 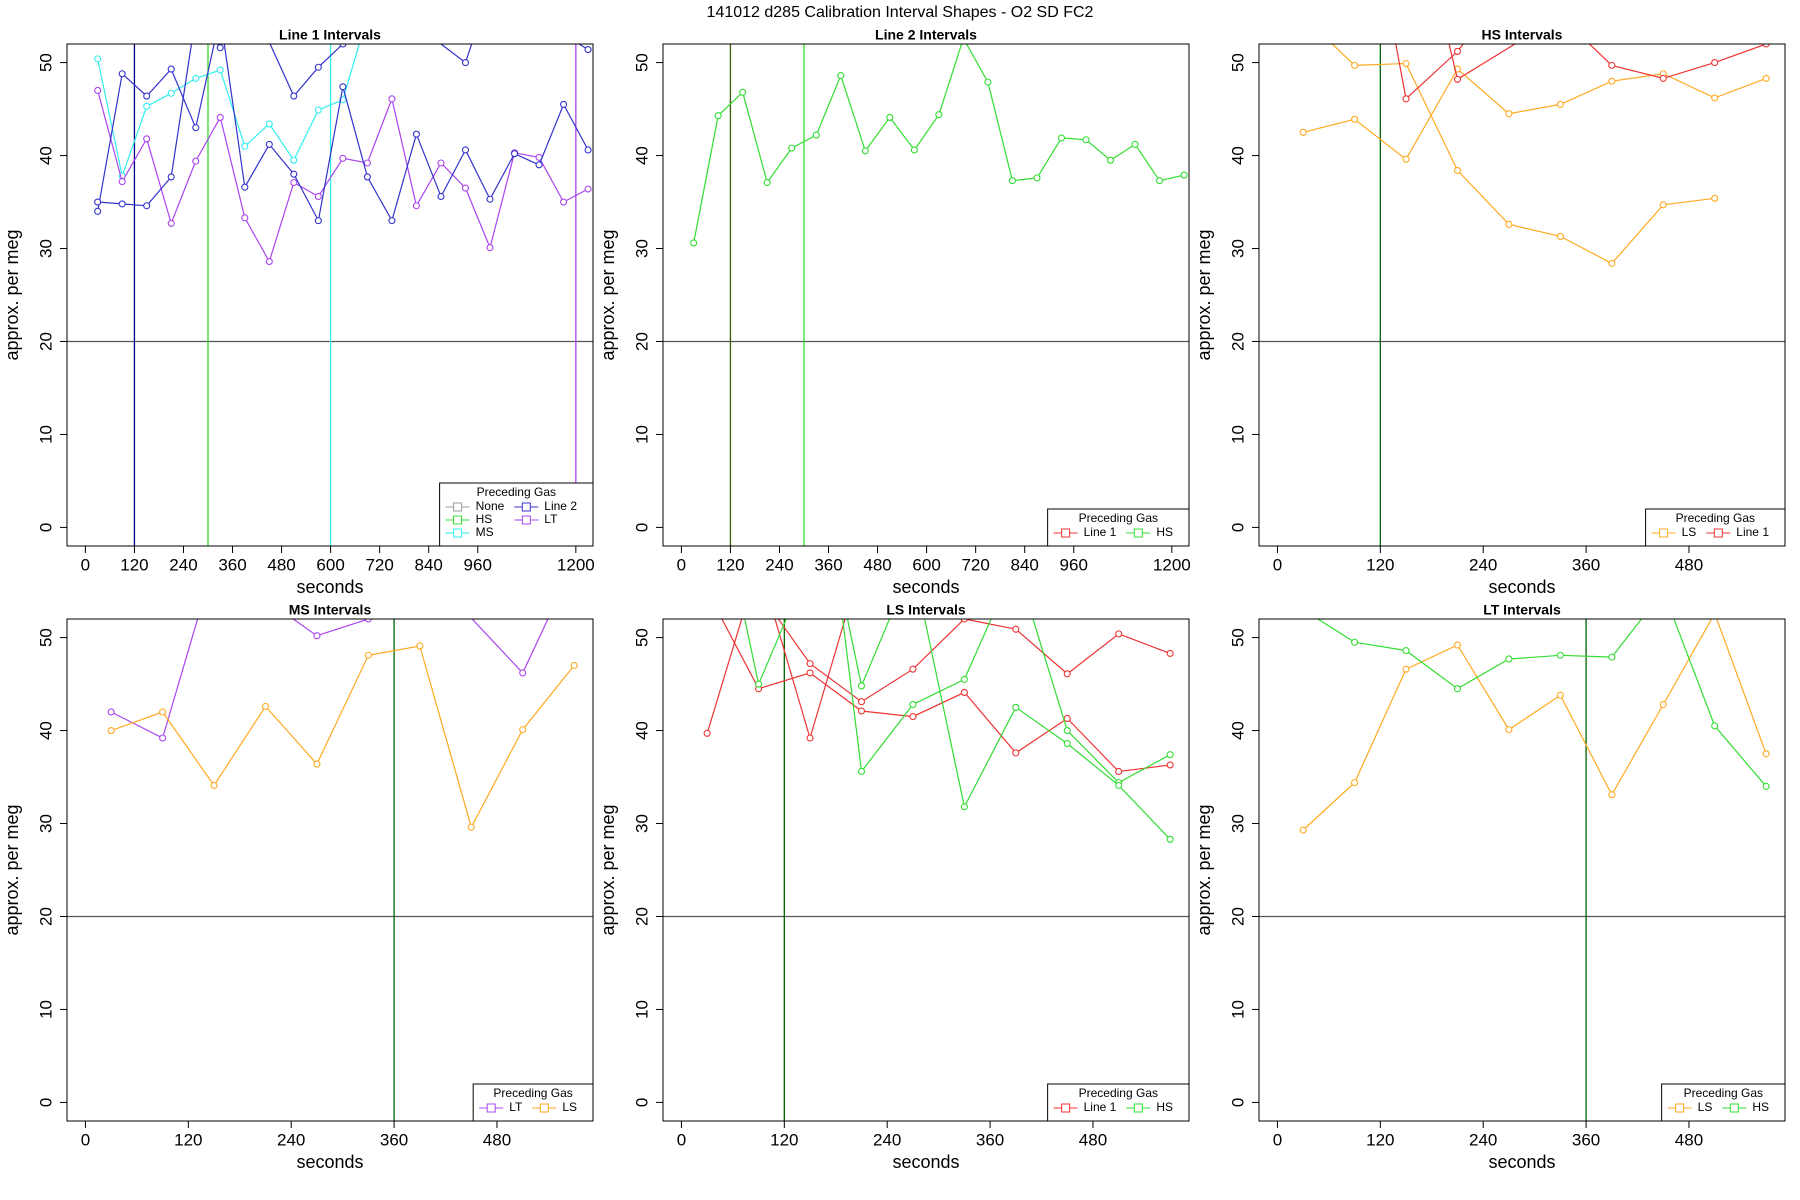 What do you see at coordinates (45, 155) in the screenshot?
I see `y-tick-label: 40` at bounding box center [45, 155].